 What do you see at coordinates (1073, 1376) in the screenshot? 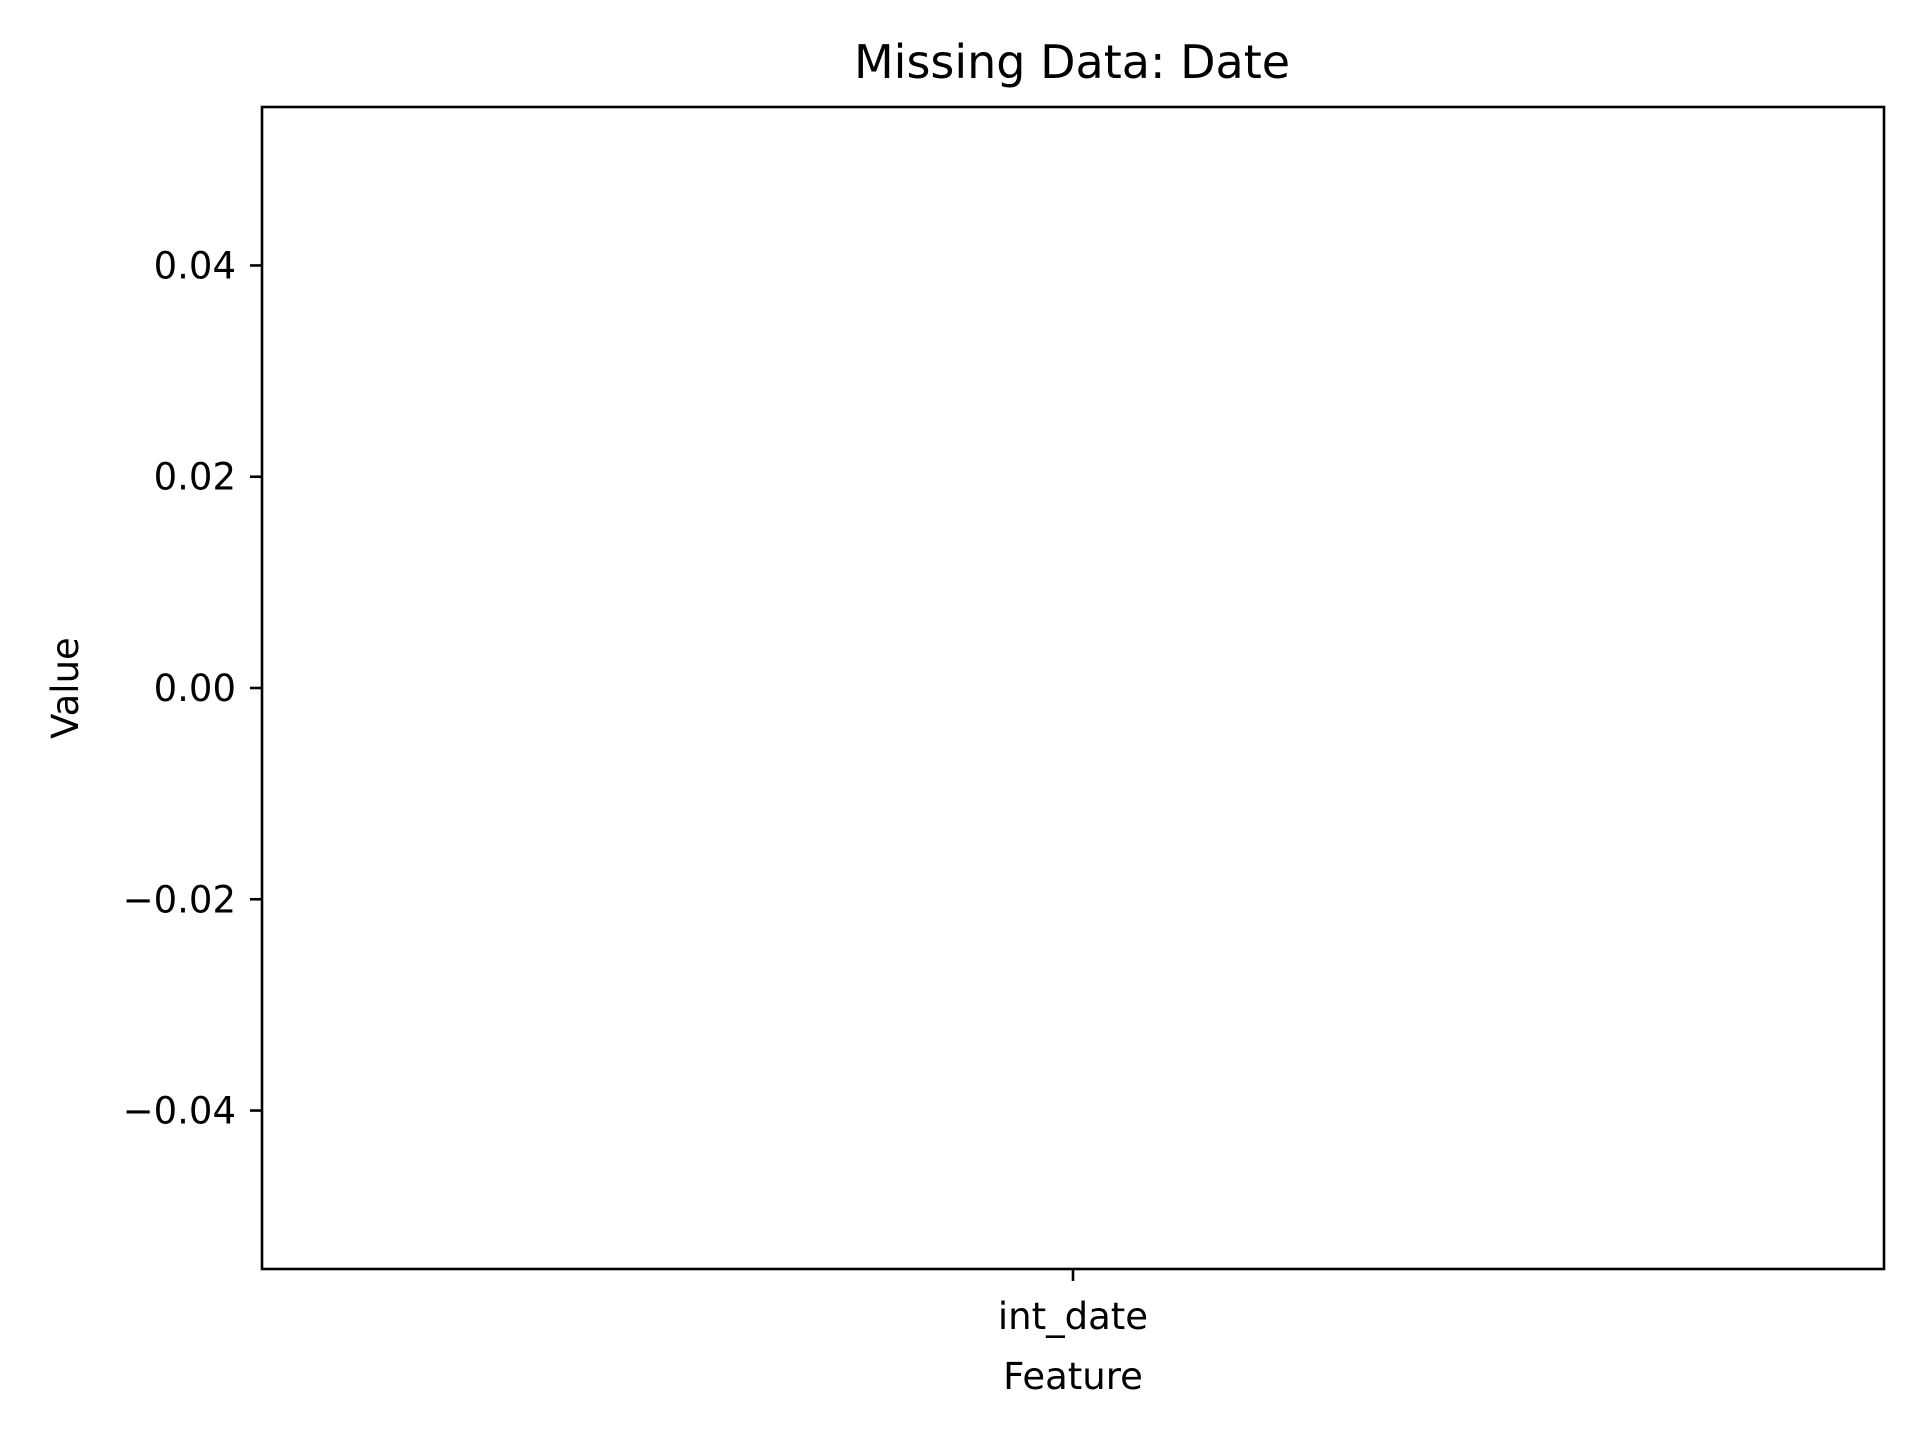
I see `x-axis-label: Feature` at bounding box center [1073, 1376].